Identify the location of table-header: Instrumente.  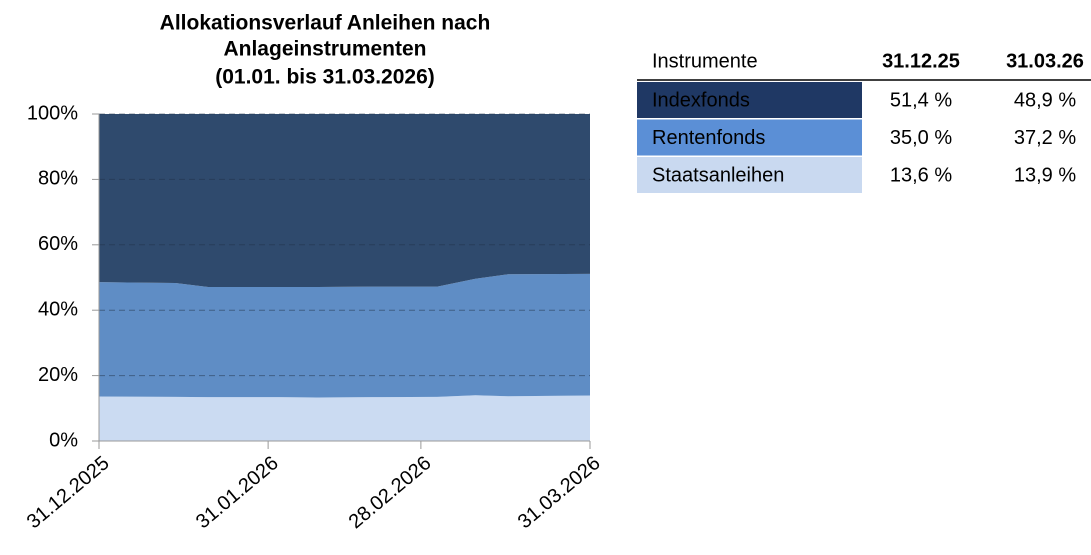
(705, 61).